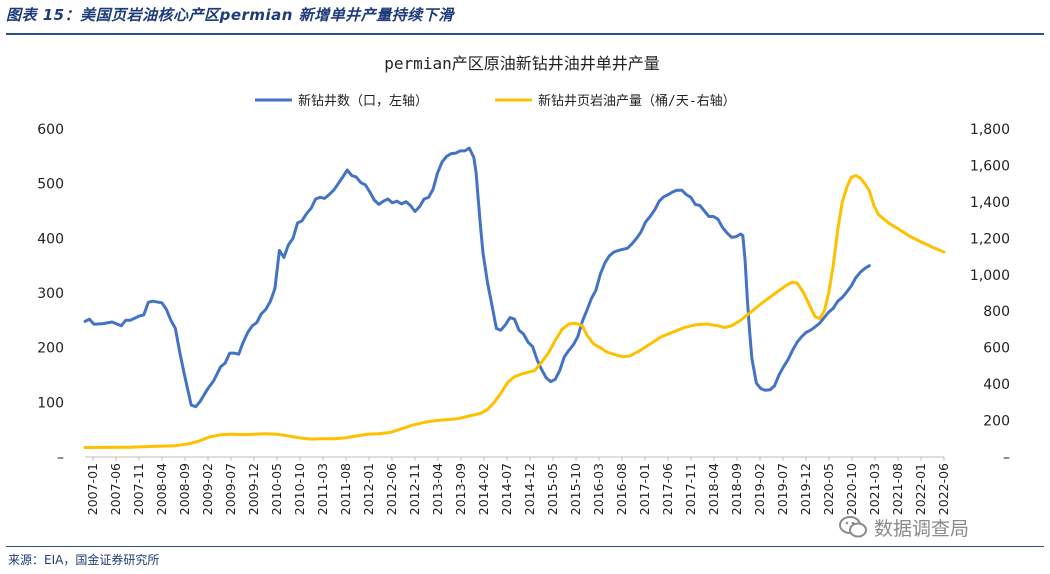 This screenshot has width=1050, height=574. What do you see at coordinates (230, 489) in the screenshot?
I see `x-tick-label: 2009-07` at bounding box center [230, 489].